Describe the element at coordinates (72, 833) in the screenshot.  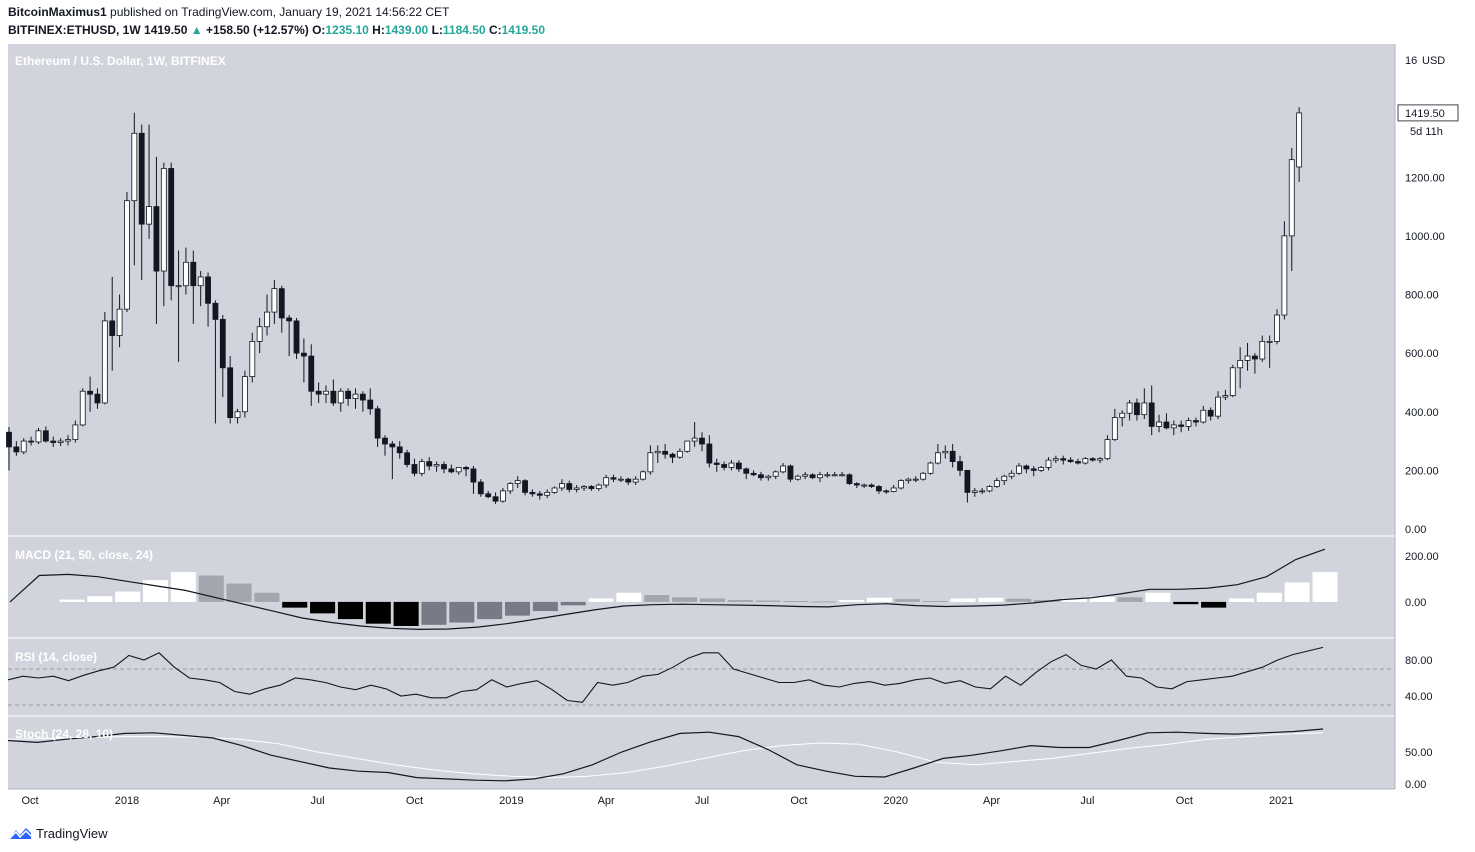
I see `footer-brand-text: TradingView` at that location.